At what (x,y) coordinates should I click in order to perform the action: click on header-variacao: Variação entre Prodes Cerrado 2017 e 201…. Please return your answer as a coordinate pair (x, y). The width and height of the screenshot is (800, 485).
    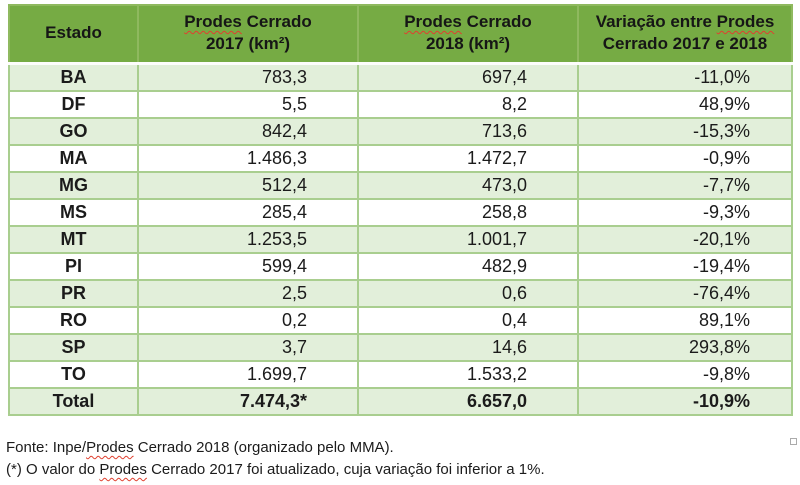
    Looking at the image, I should click on (685, 34).